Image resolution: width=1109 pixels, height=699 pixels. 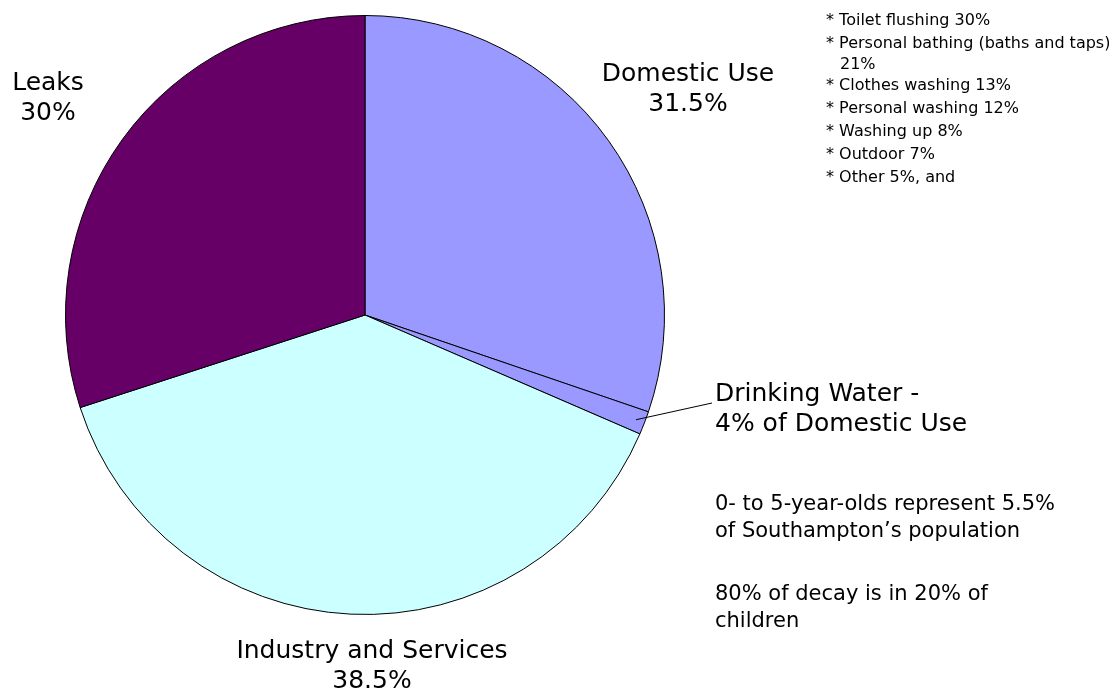 What do you see at coordinates (919, 85) in the screenshot?
I see `text: * Clothes washing 13%` at bounding box center [919, 85].